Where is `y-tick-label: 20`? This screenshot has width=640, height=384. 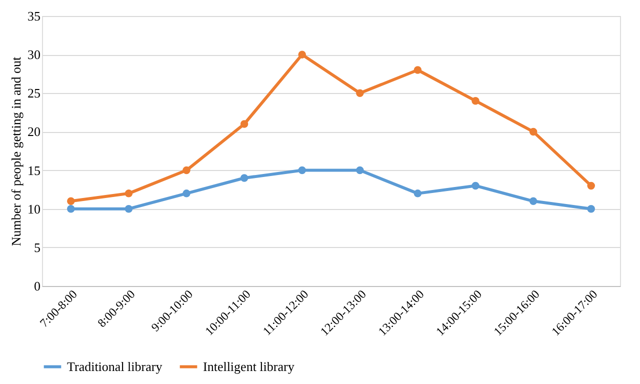 y-tick-label: 20 is located at coordinates (34, 132).